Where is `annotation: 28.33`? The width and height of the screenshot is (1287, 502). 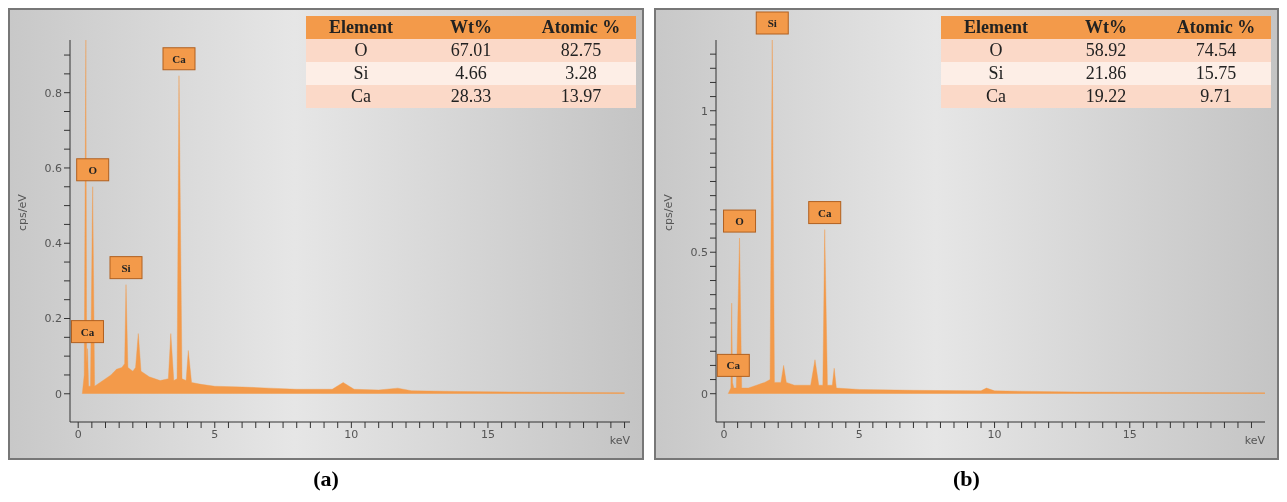
annotation: 28.33 is located at coordinates (471, 96).